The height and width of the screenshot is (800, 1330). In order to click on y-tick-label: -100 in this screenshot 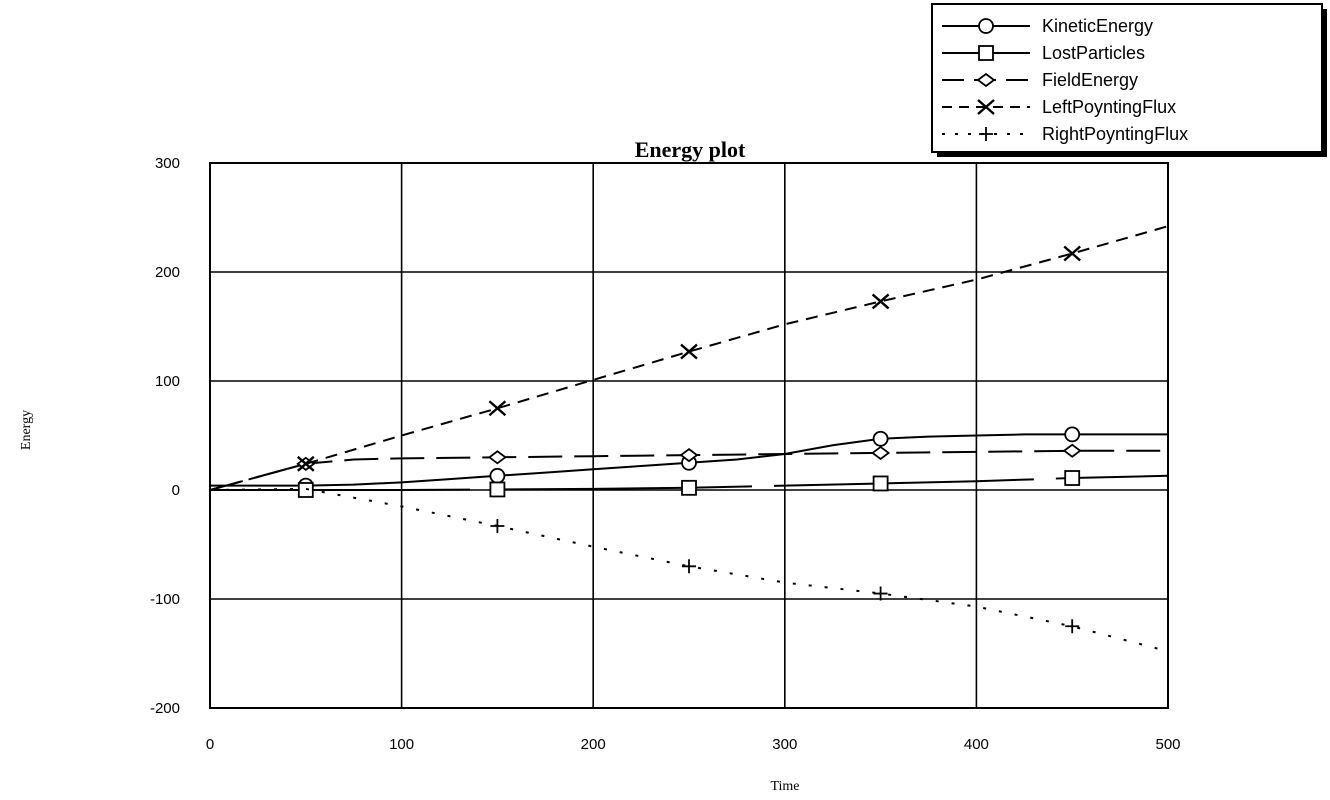, I will do `click(165, 599)`.